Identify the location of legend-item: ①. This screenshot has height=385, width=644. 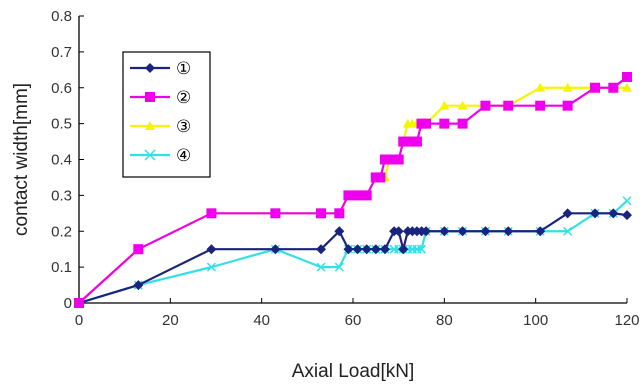
(160, 69).